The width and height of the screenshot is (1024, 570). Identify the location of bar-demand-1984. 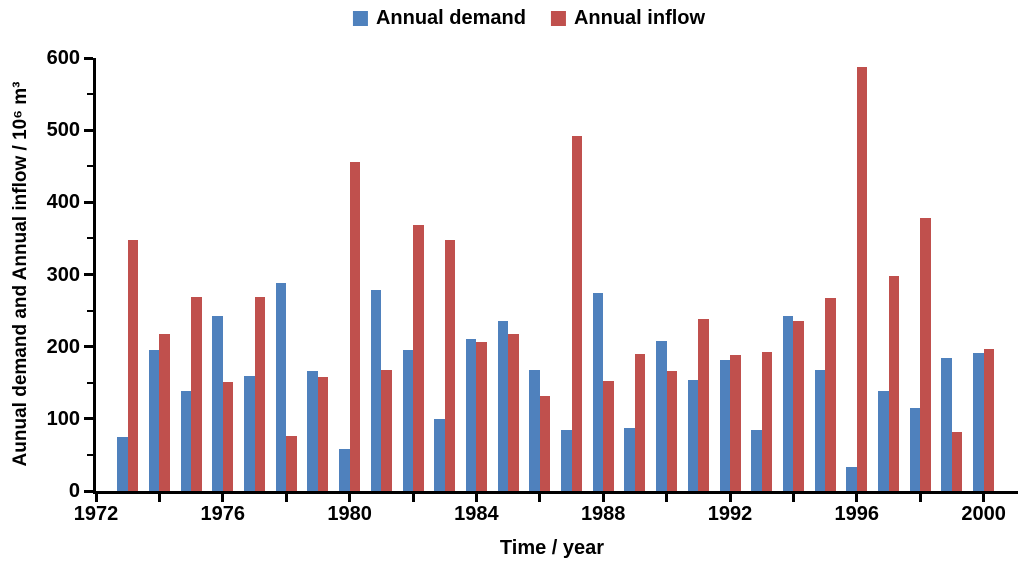
(471, 415).